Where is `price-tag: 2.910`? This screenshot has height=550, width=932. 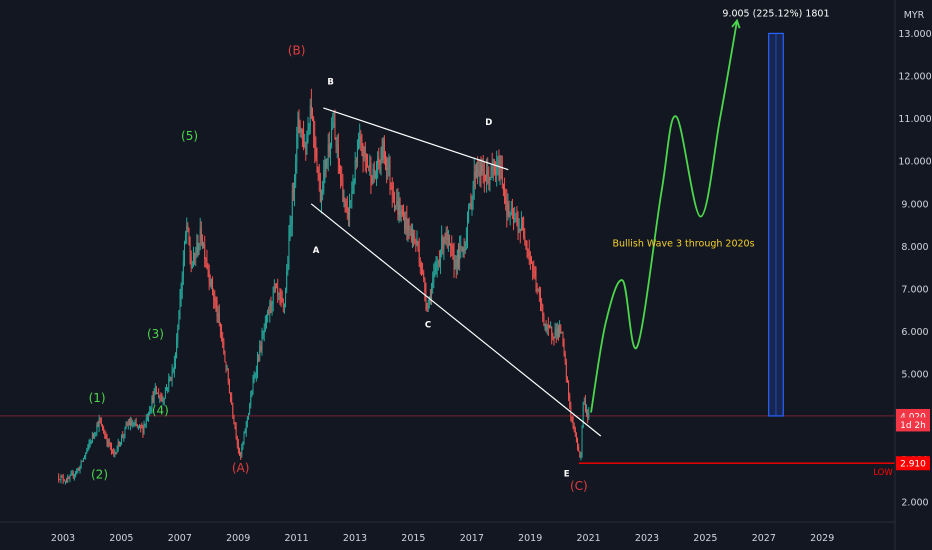 price-tag: 2.910 is located at coordinates (913, 463).